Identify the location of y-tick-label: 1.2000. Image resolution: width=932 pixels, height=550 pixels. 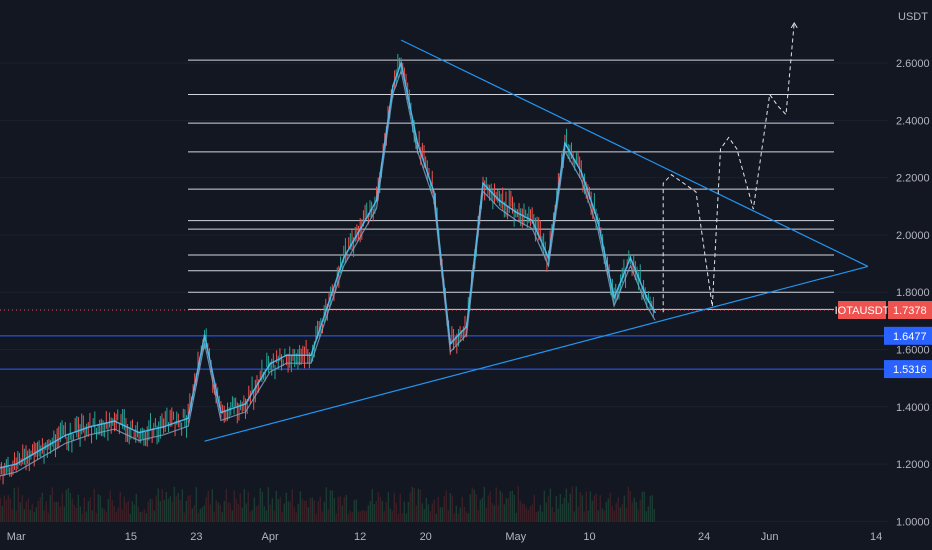
(913, 465).